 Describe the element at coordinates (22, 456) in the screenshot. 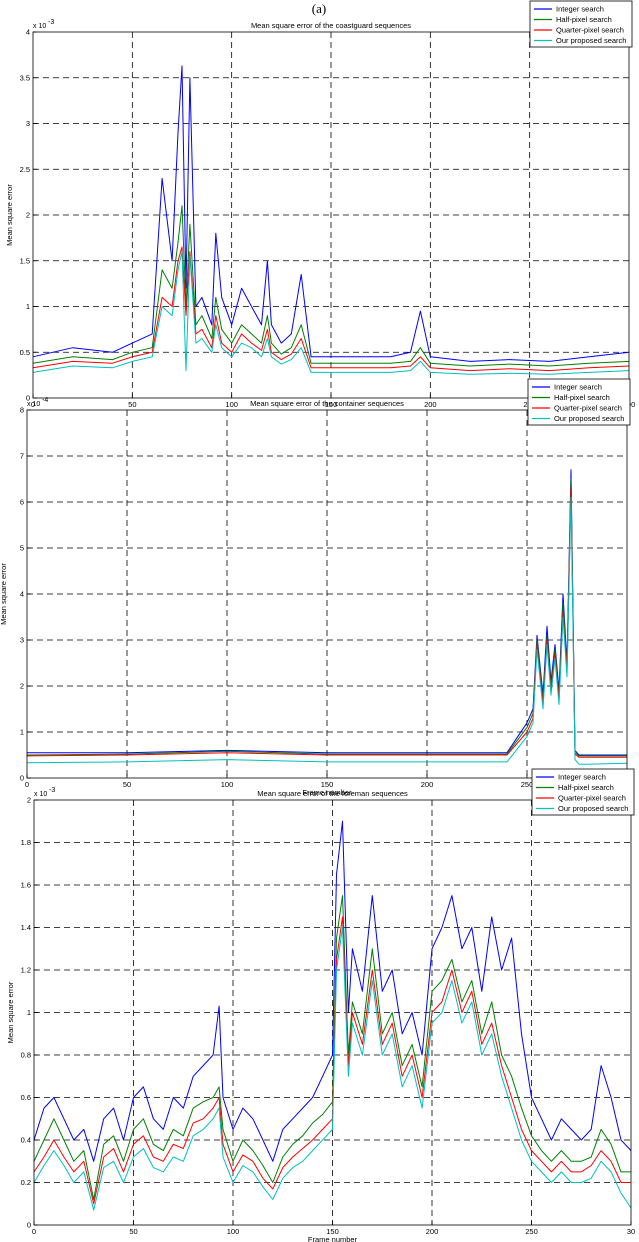

I see `y-tick-label: 7` at that location.